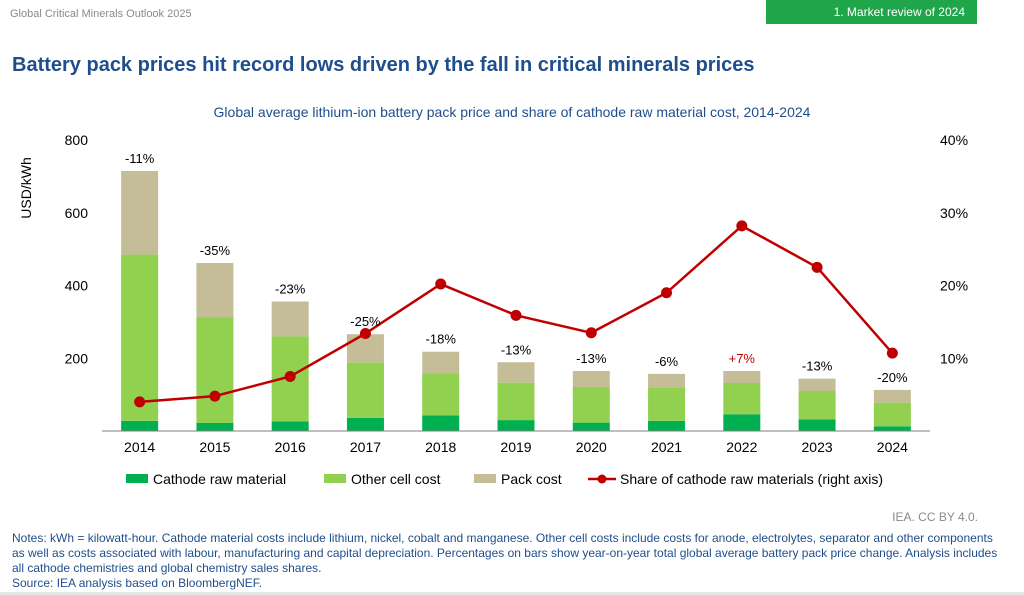 The width and height of the screenshot is (1024, 595). Describe the element at coordinates (440, 447) in the screenshot. I see `x-tick-label: 2018` at that location.